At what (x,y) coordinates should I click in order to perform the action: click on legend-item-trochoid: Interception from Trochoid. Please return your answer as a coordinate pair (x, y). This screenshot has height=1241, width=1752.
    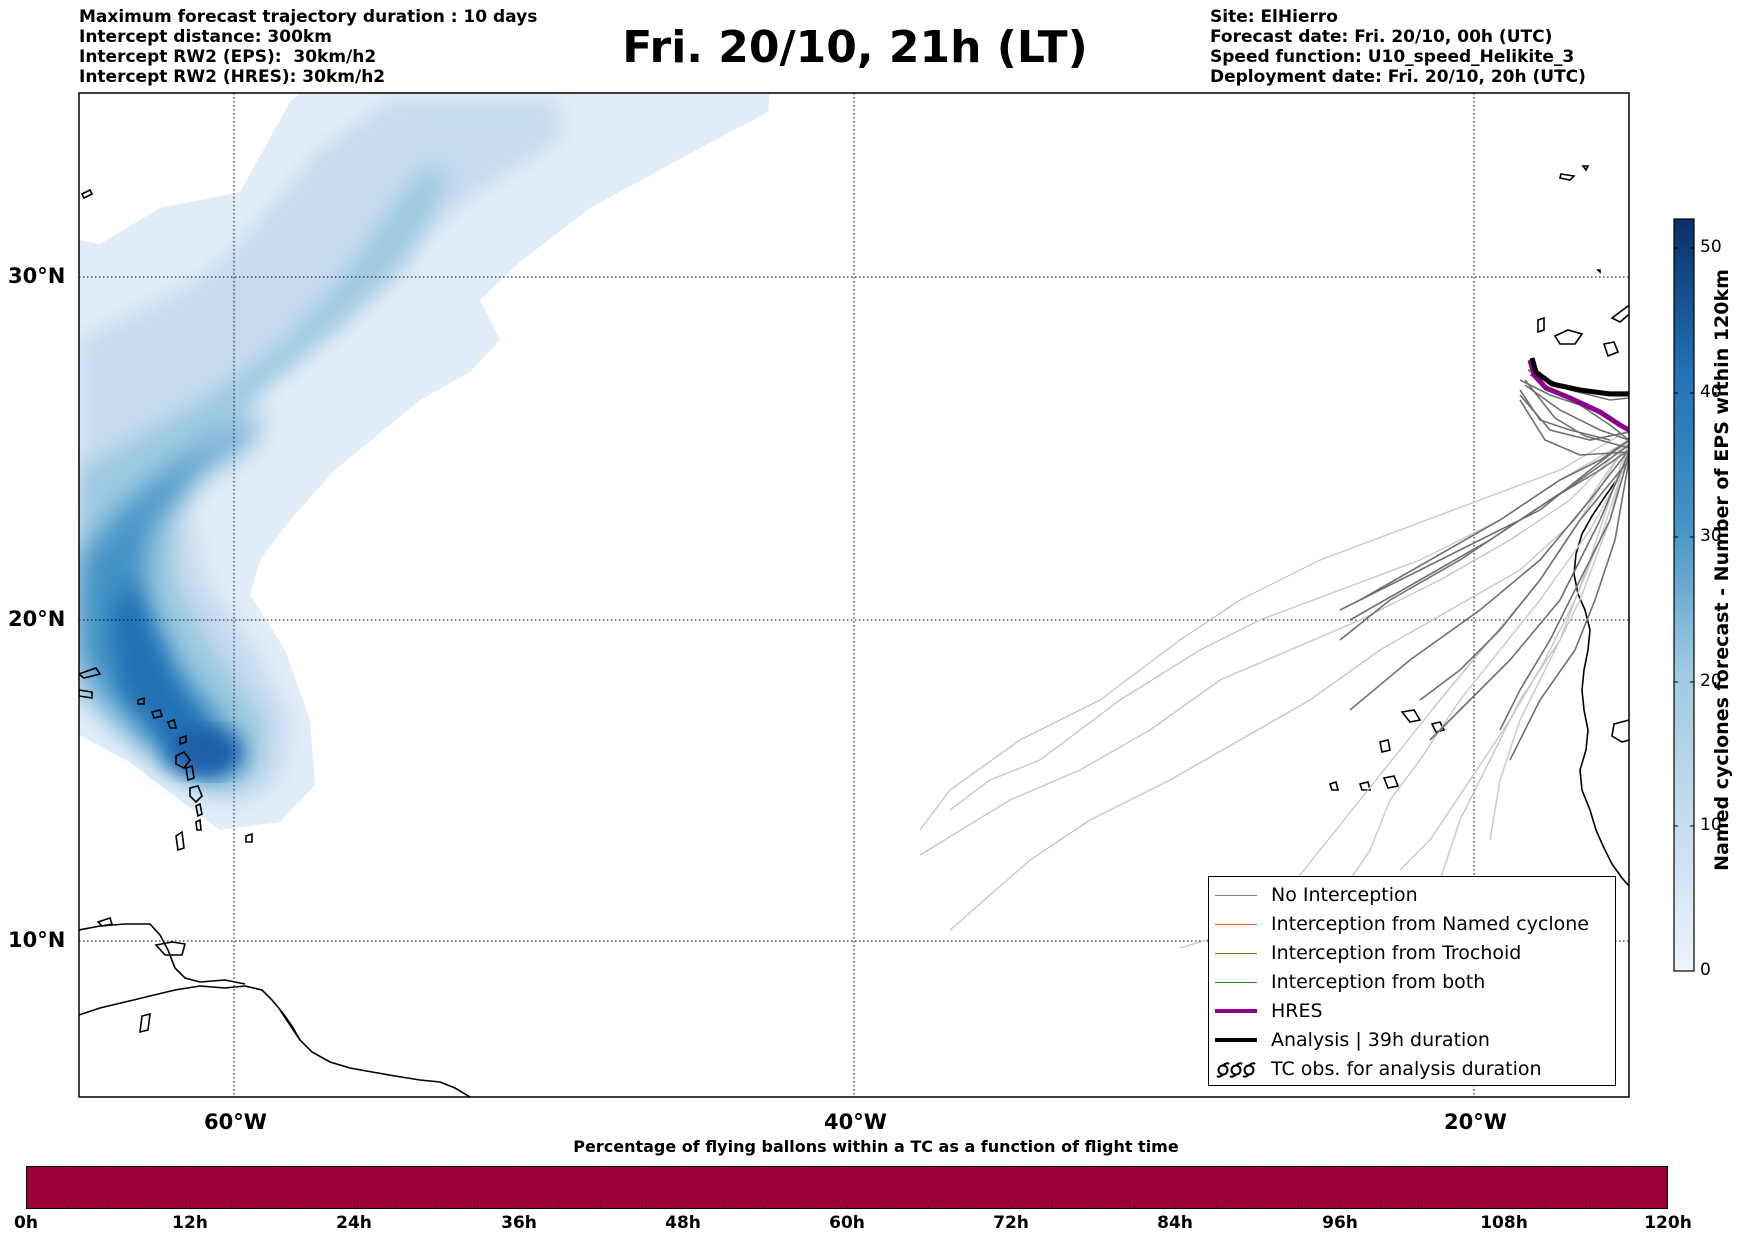
    Looking at the image, I should click on (1368, 953).